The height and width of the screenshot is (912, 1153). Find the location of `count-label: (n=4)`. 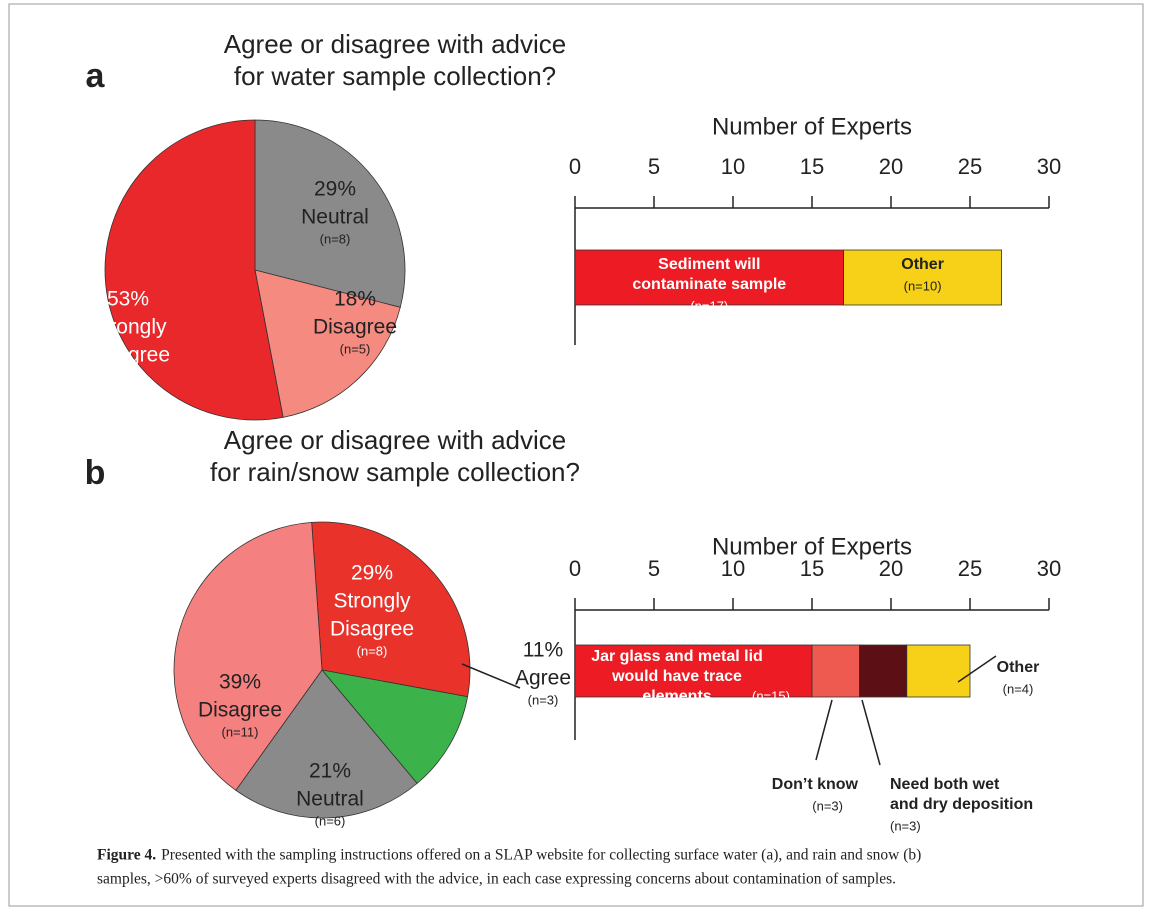

count-label: (n=4) is located at coordinates (1018, 688).